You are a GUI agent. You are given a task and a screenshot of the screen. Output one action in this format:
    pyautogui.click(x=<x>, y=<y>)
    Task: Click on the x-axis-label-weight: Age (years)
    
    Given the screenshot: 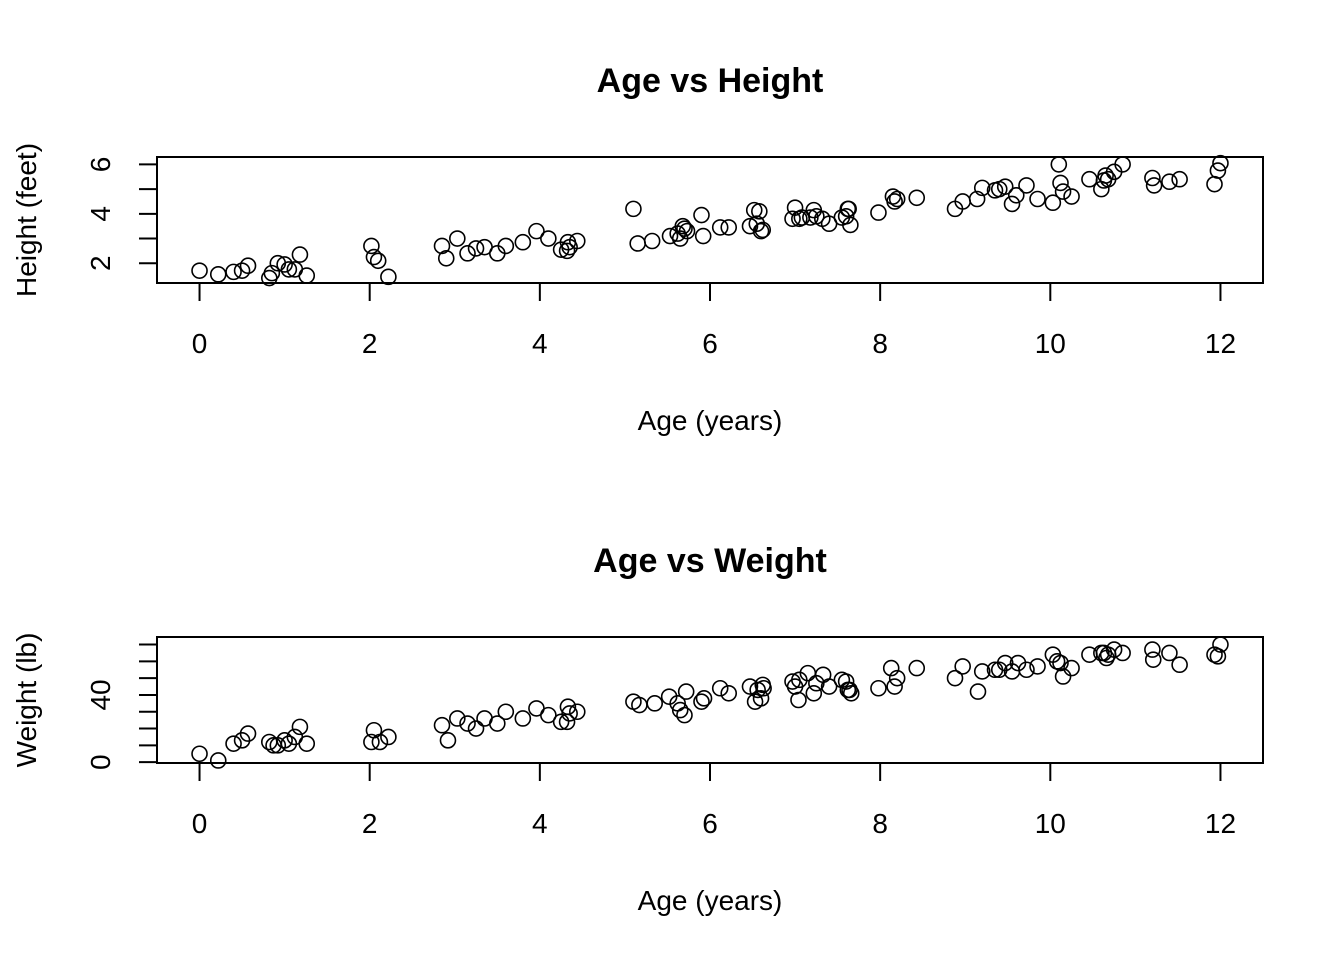 What is the action you would take?
    pyautogui.click(x=710, y=900)
    